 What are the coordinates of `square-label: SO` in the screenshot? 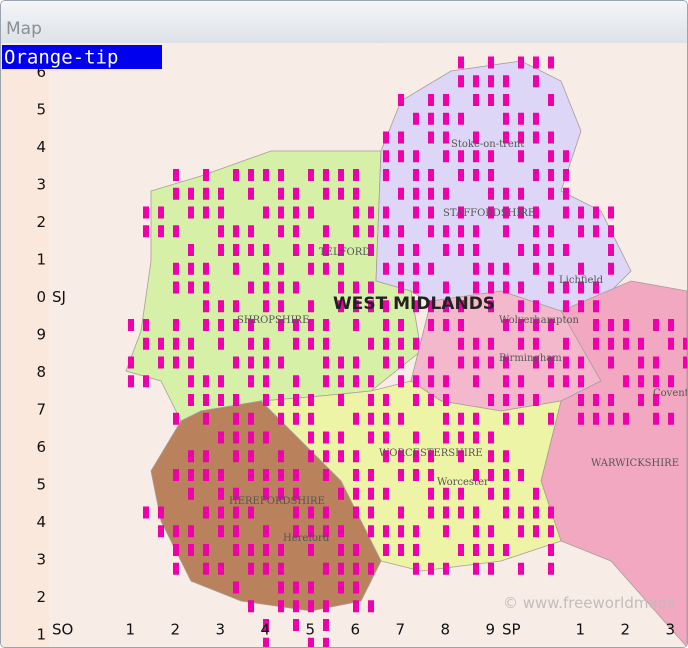 It's located at (62, 629).